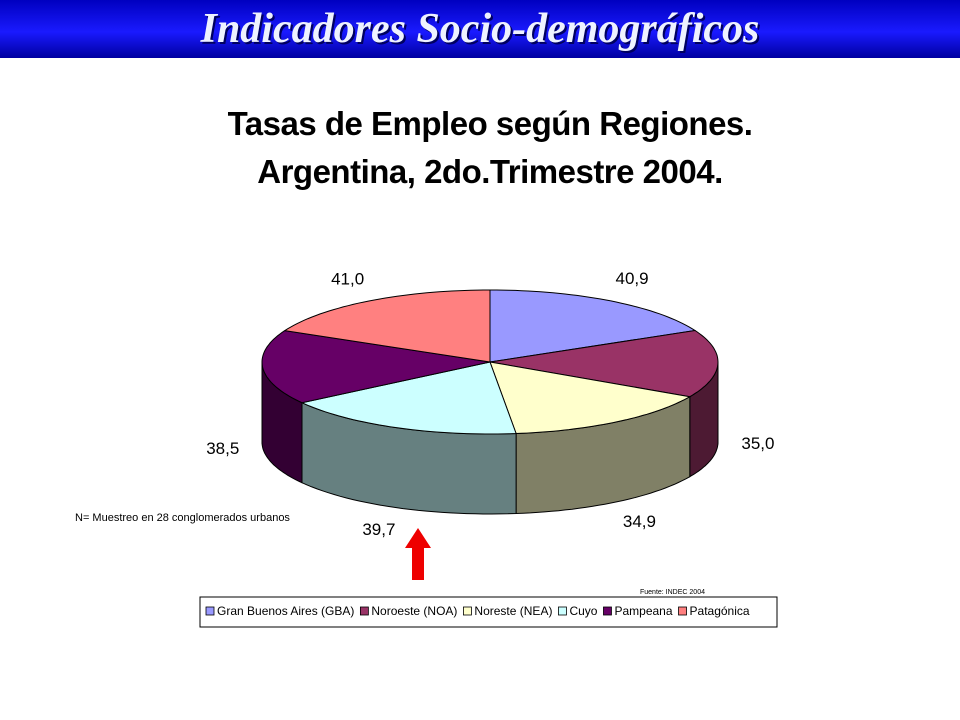  What do you see at coordinates (720, 611) in the screenshot?
I see `legend-label: Patagónica` at bounding box center [720, 611].